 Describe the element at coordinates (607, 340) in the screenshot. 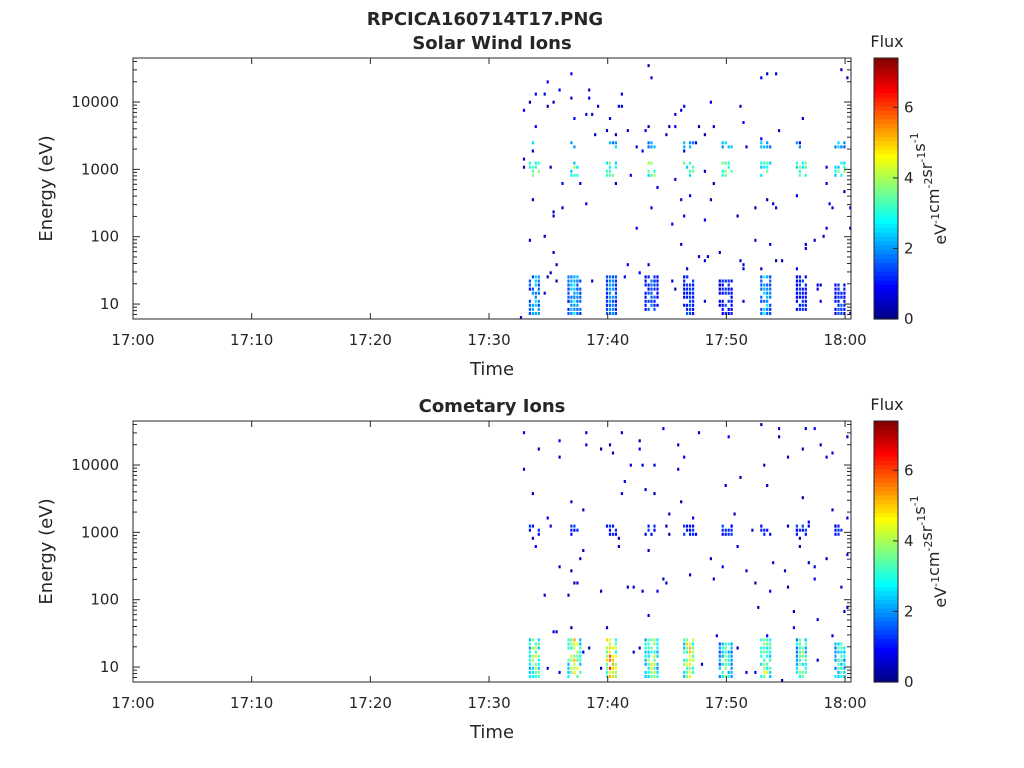

I see `x-tick-label: 17:40` at that location.